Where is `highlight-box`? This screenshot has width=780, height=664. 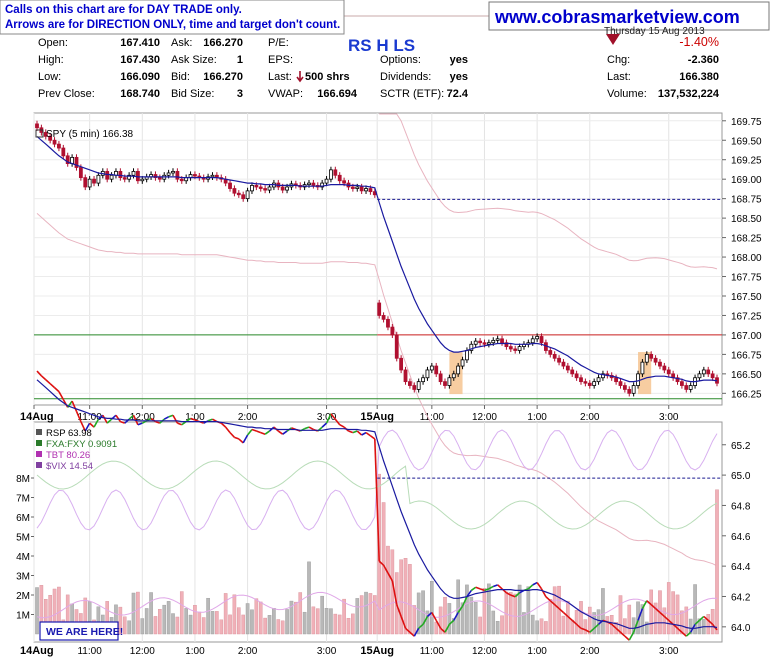
highlight-box is located at coordinates (456, 373).